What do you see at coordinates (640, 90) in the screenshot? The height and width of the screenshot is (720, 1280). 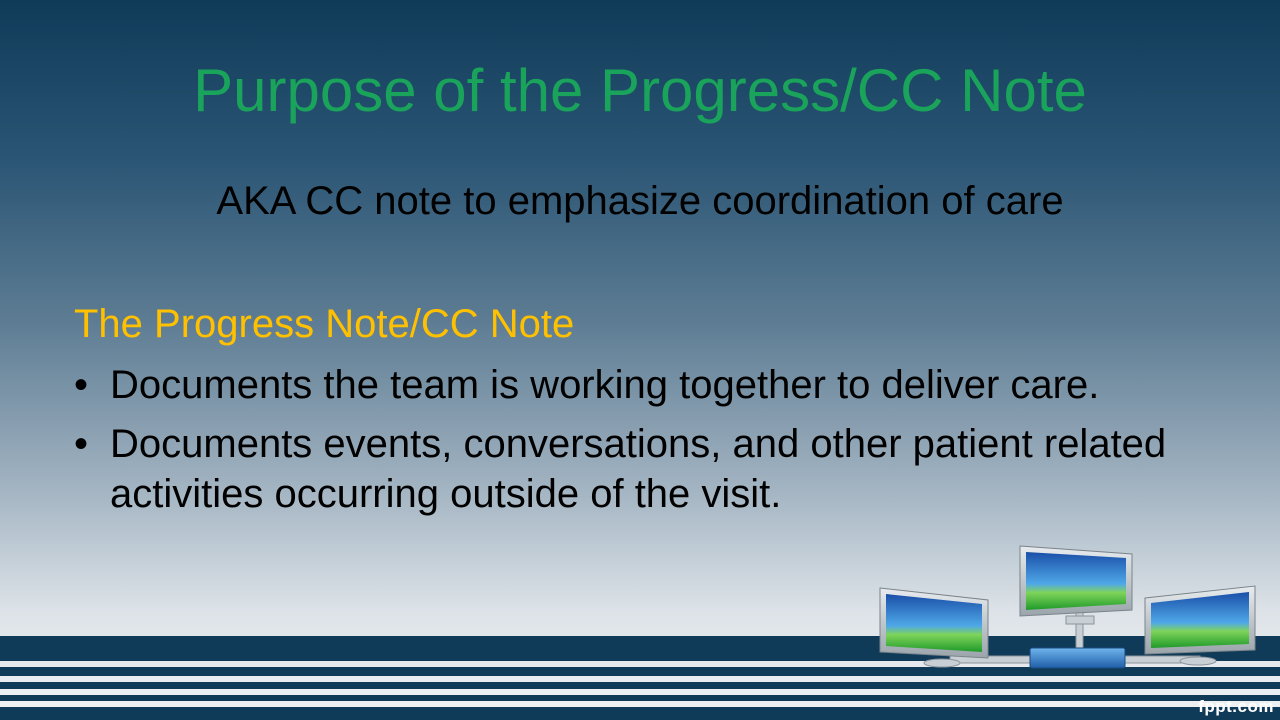 I see `slide-title: Purpose of the Progress/CC Note` at bounding box center [640, 90].